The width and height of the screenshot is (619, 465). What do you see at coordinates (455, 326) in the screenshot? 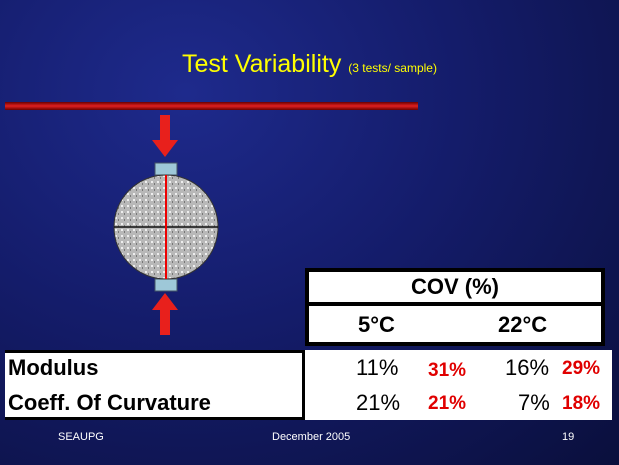
I see `column-header-row` at bounding box center [455, 326].